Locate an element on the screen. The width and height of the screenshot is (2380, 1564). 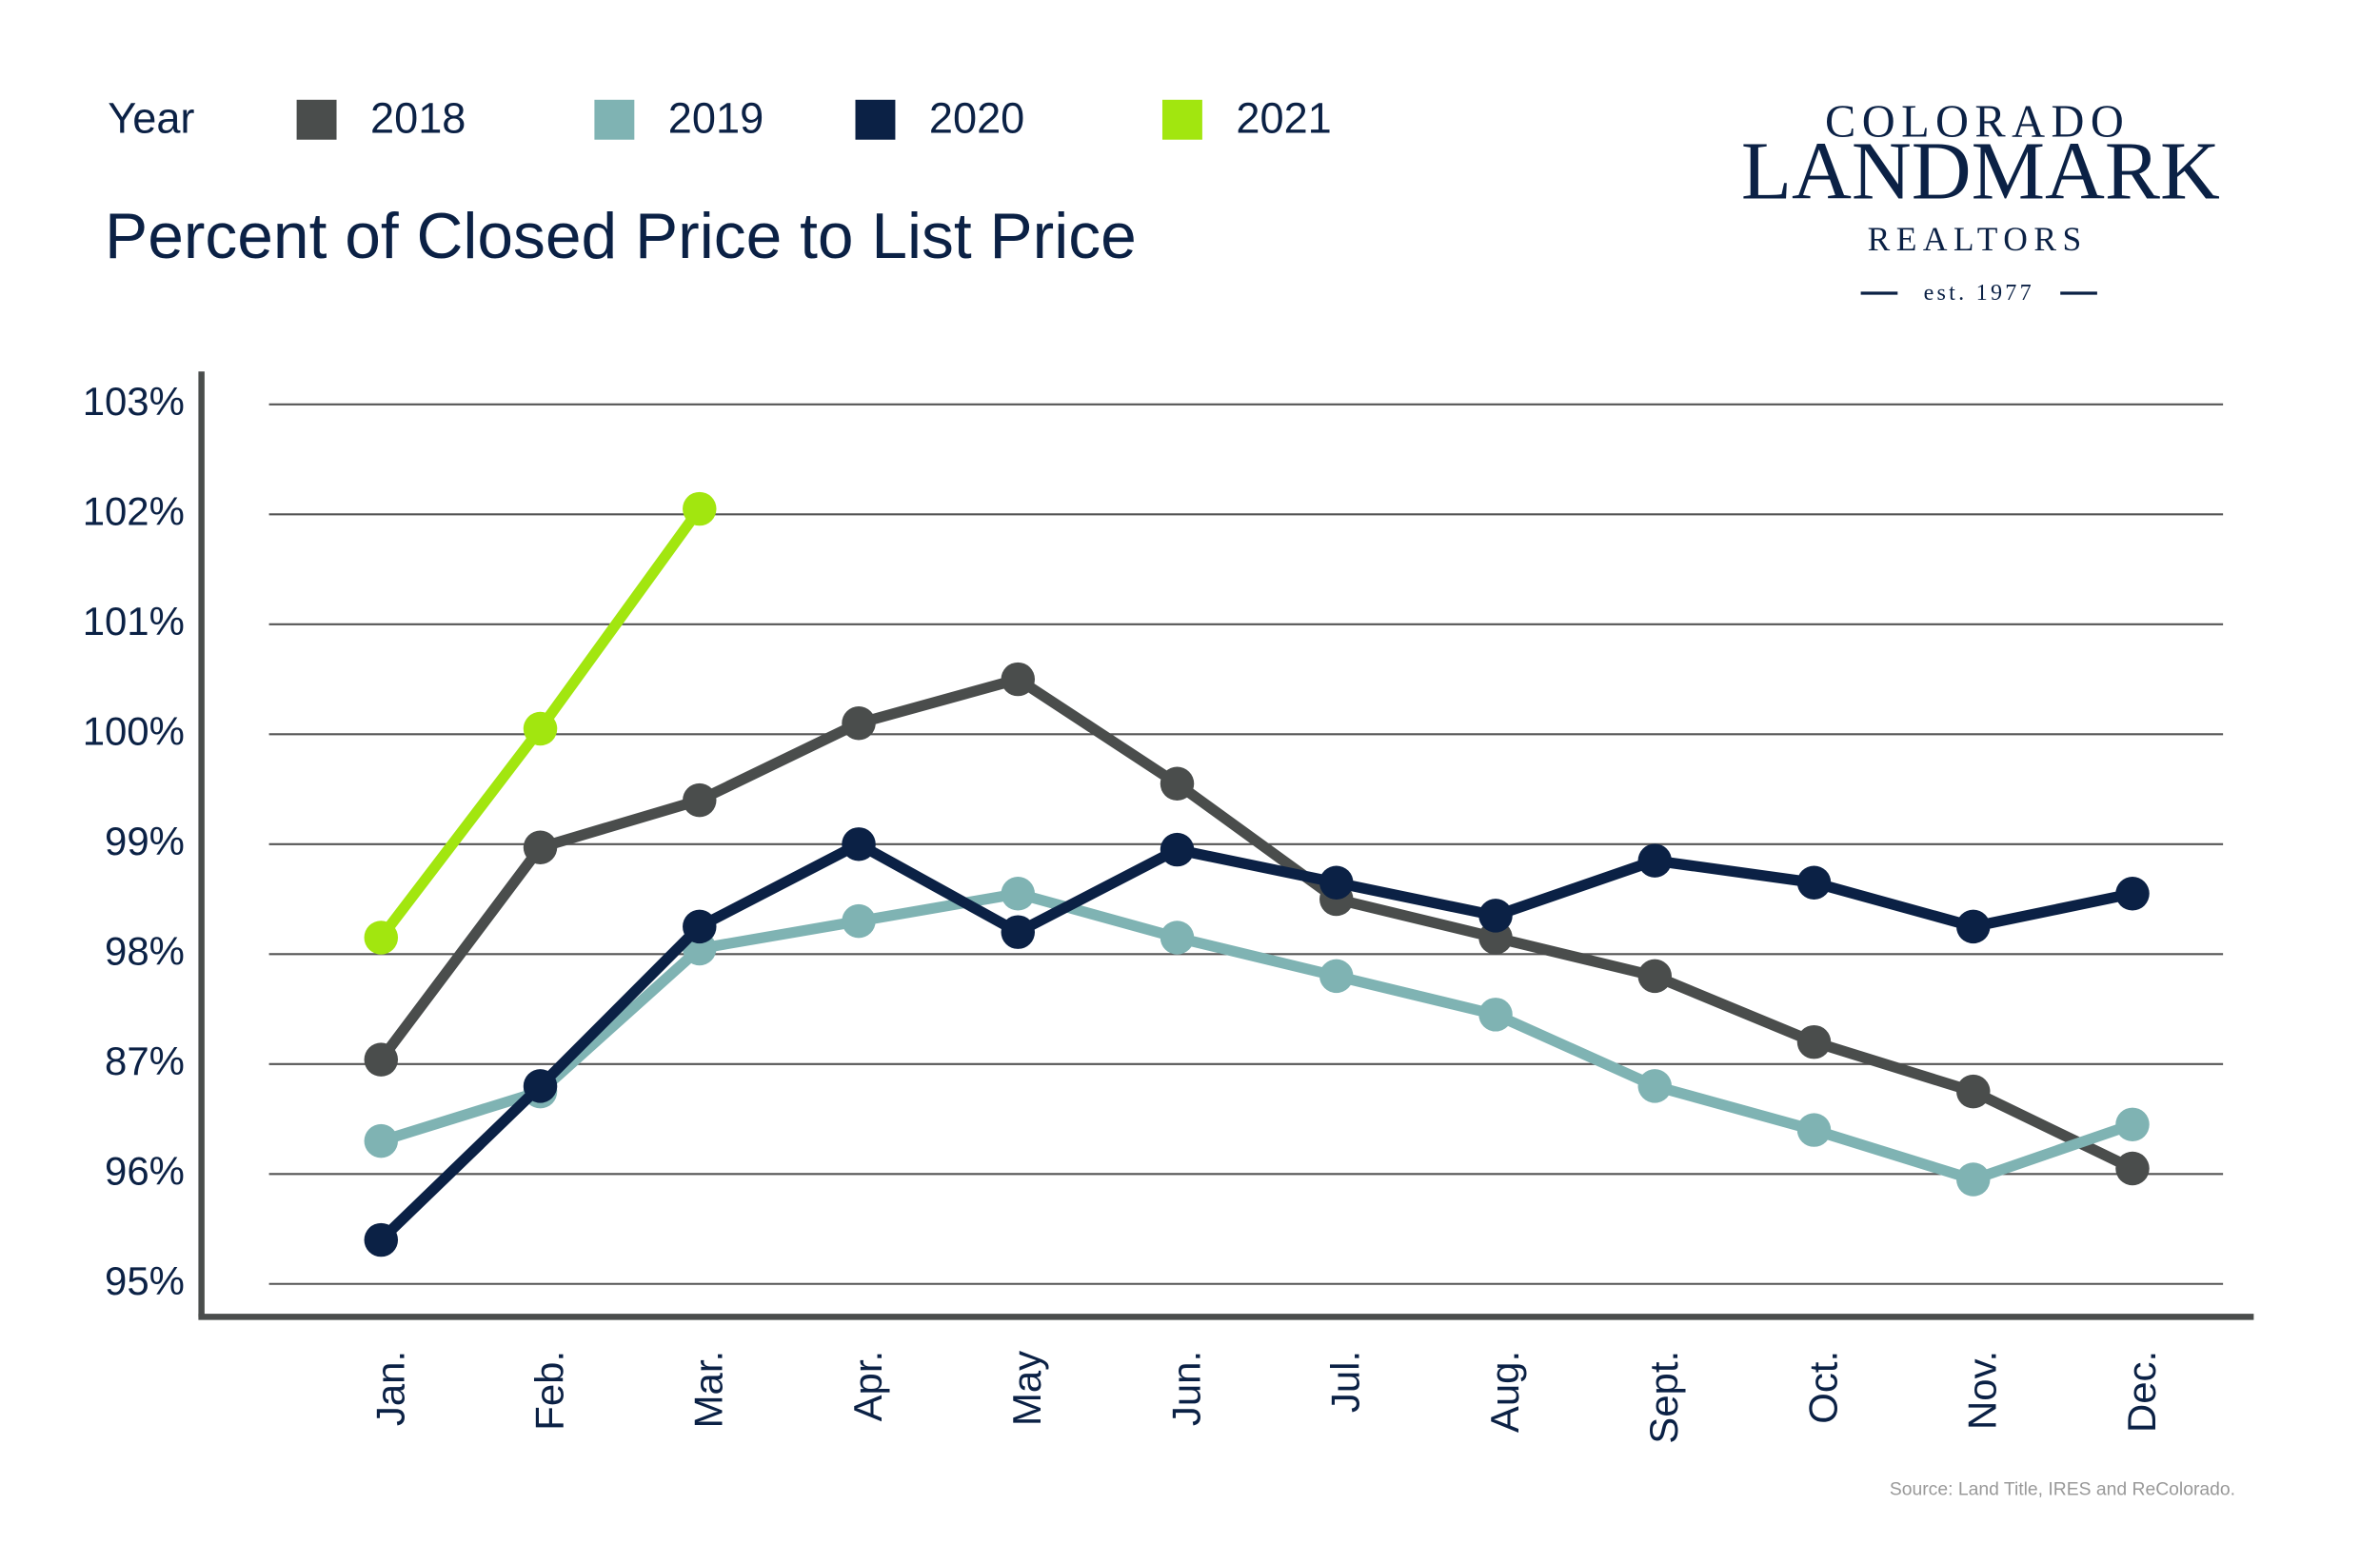
brand-line: COLORADO is located at coordinates (1978, 121).